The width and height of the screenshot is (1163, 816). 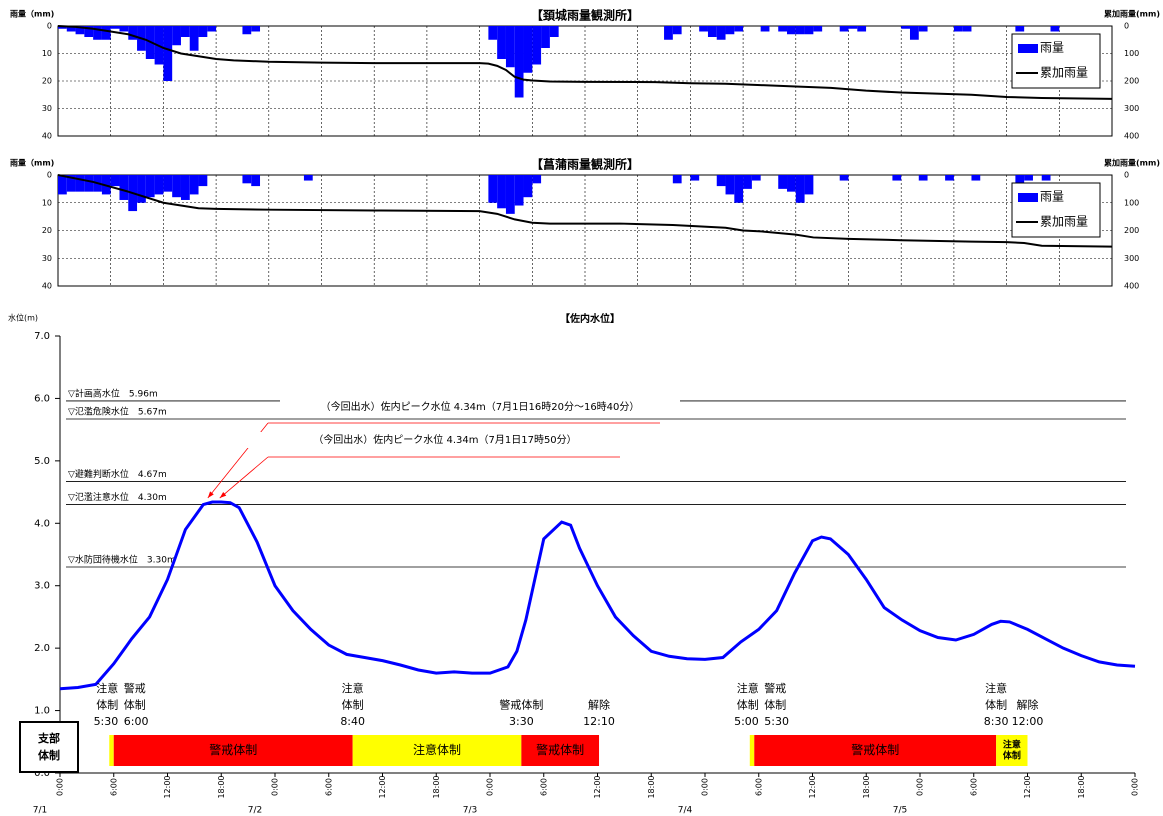 I want to click on reference-label: ▽氾濫危険水位 5.67m, so click(x=117, y=412).